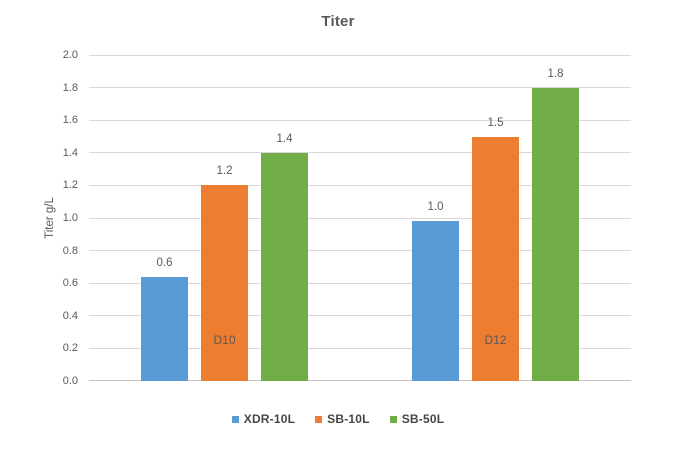  Describe the element at coordinates (284, 138) in the screenshot. I see `data-label-SB-50L-D10: 1.4` at that location.